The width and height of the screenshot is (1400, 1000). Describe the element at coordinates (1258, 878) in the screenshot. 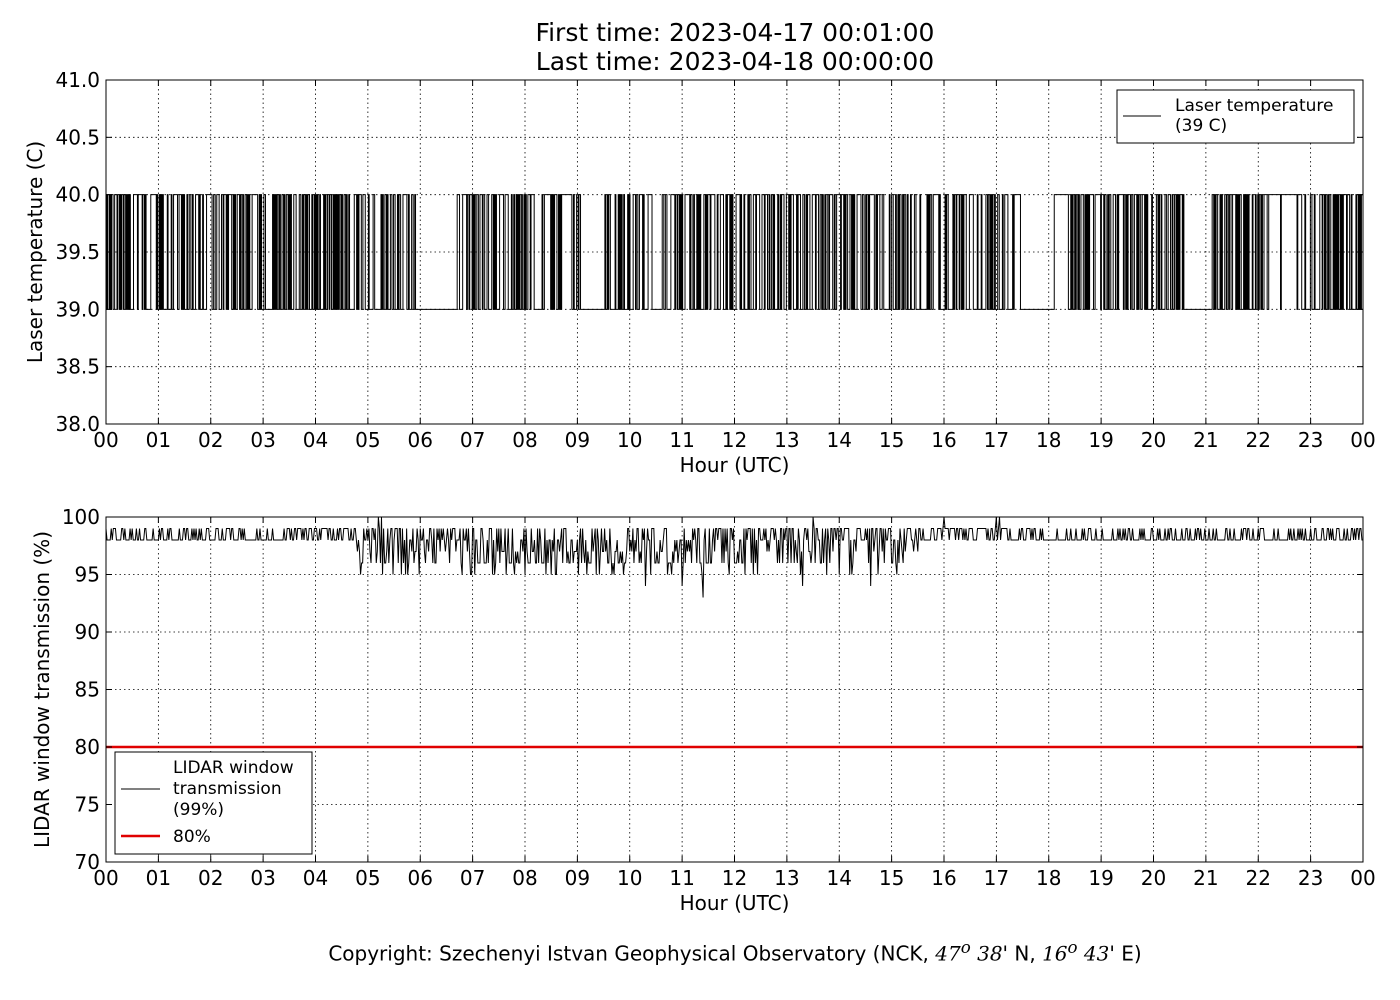

I see `lidar-xtick-label: 22` at that location.